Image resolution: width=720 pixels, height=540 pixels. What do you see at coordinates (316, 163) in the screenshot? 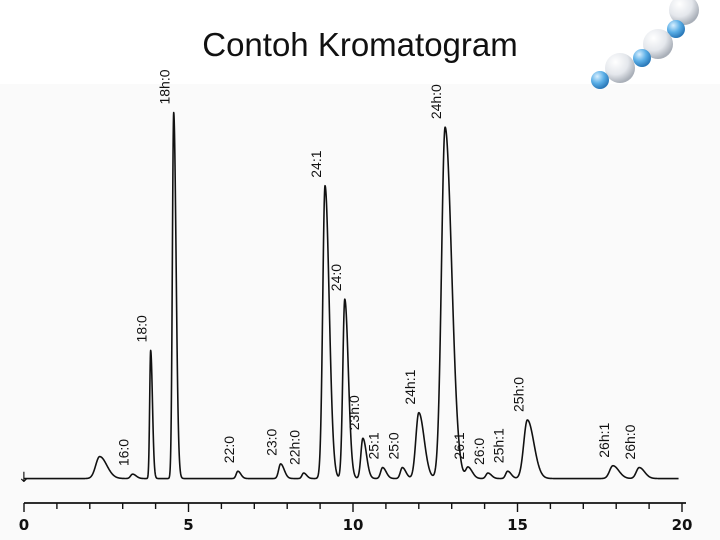
I see `peak-label-7: 24:1` at bounding box center [316, 163].